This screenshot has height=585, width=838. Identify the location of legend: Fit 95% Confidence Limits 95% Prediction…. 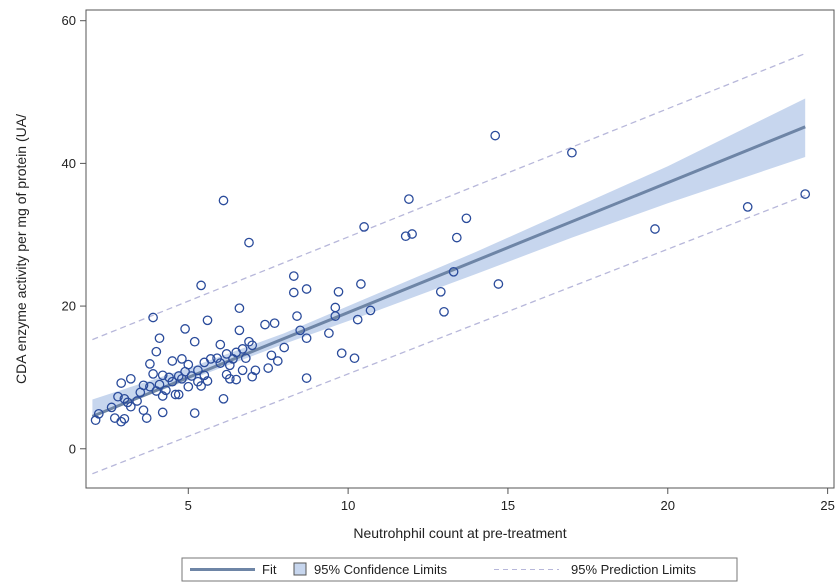
(459, 569).